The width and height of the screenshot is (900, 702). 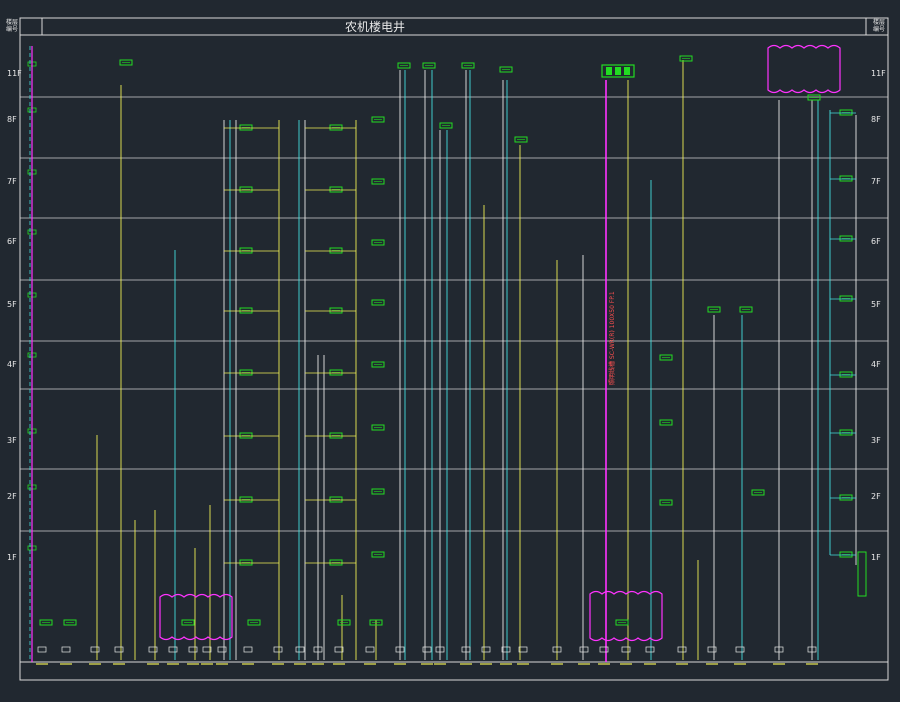 I want to click on corner-label-left: 楼层, so click(x=12, y=22).